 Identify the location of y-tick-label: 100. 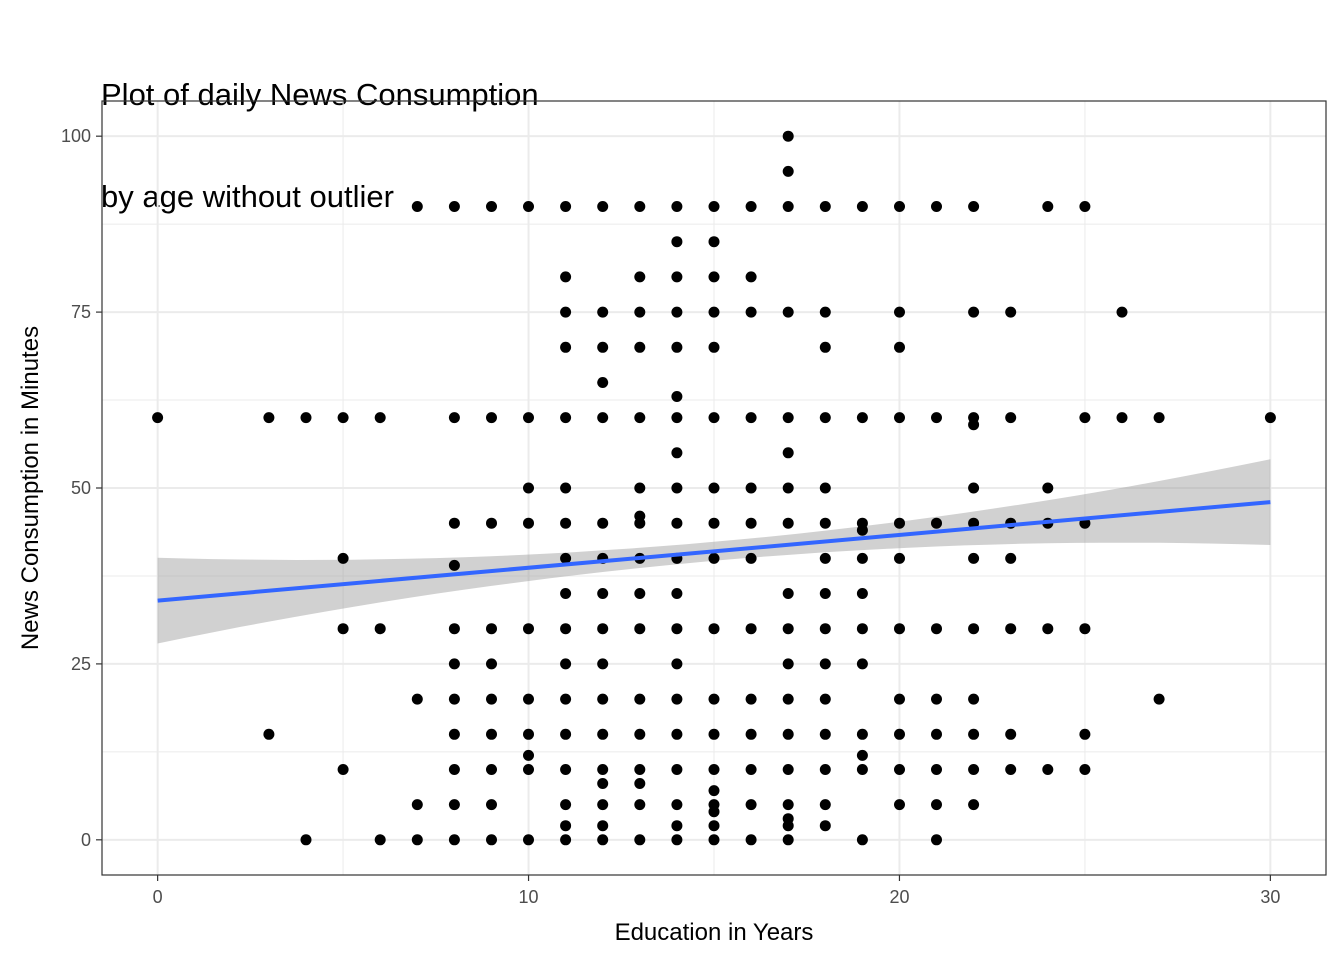
(76, 136).